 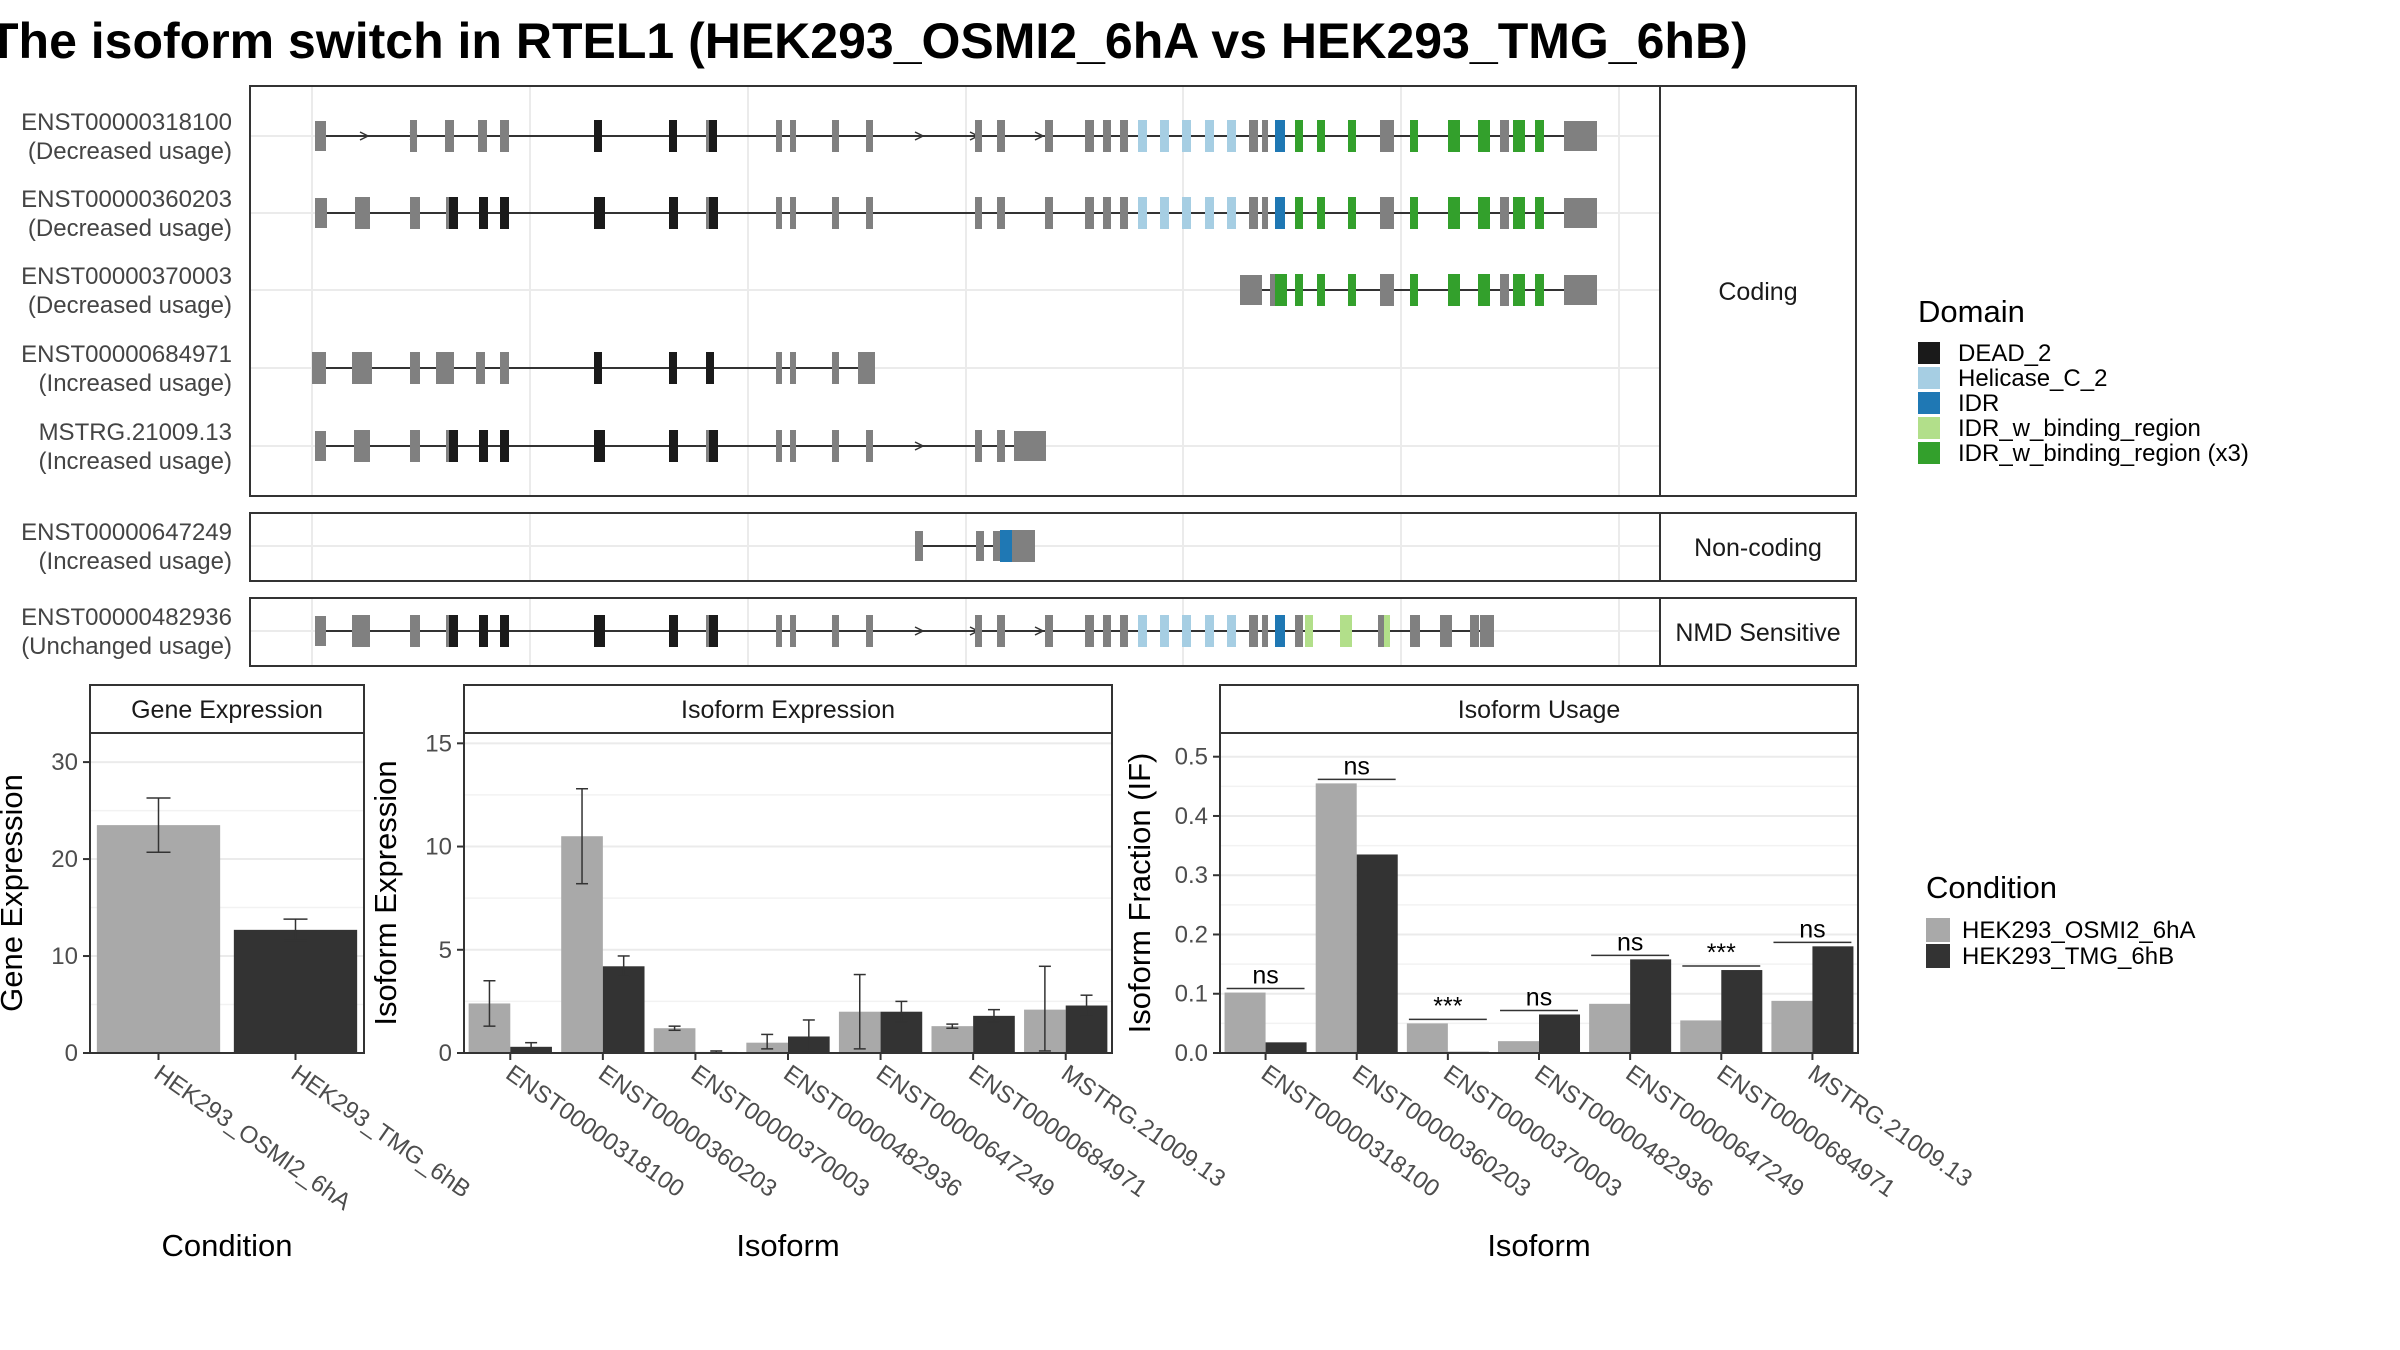 I want to click on y-tick-label: 0.3, so click(x=1191, y=875).